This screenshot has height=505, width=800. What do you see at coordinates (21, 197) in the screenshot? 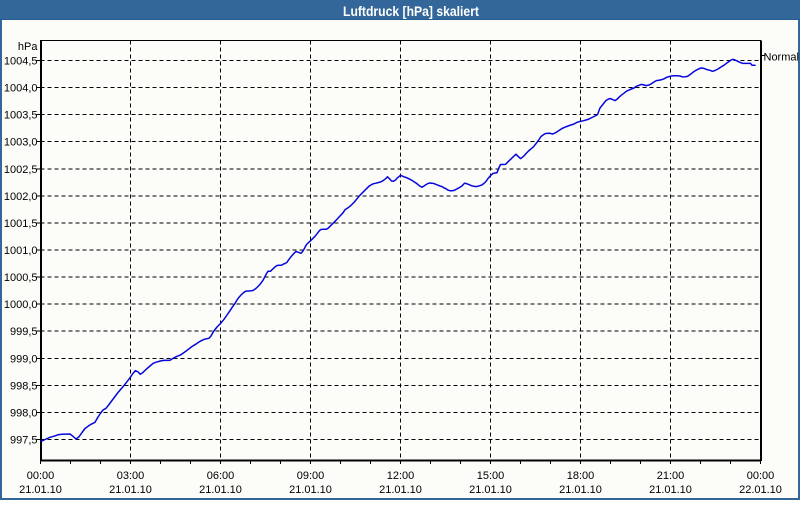
I see `svg-text: 1002,0` at bounding box center [21, 197].